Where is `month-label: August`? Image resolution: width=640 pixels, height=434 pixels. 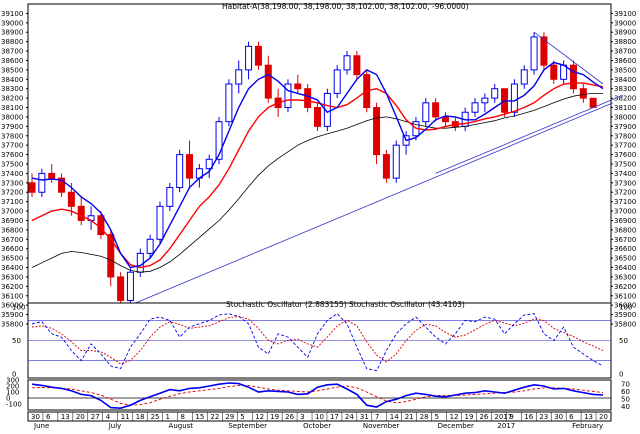 month-label: August is located at coordinates (181, 426).